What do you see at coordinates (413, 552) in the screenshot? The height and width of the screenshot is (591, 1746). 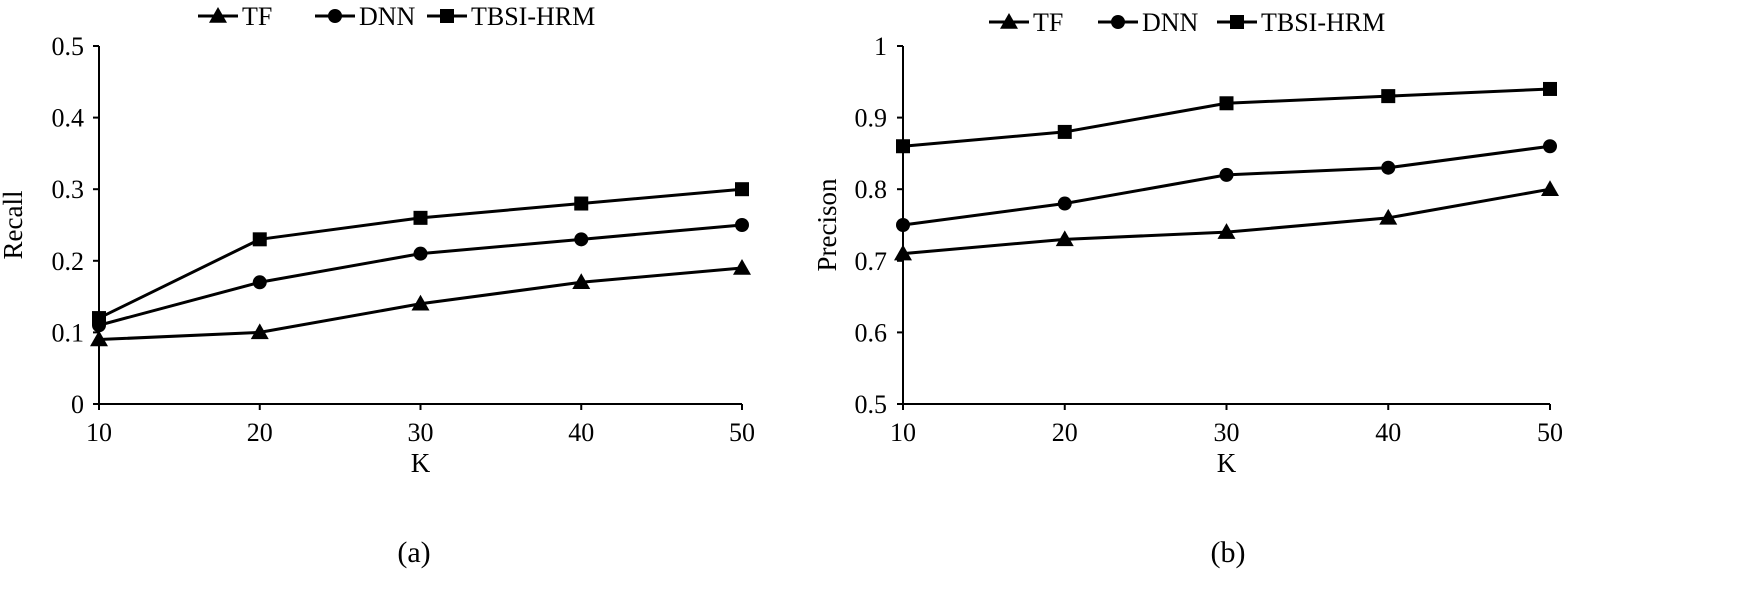 I see `chart-caption: (a)` at bounding box center [413, 552].